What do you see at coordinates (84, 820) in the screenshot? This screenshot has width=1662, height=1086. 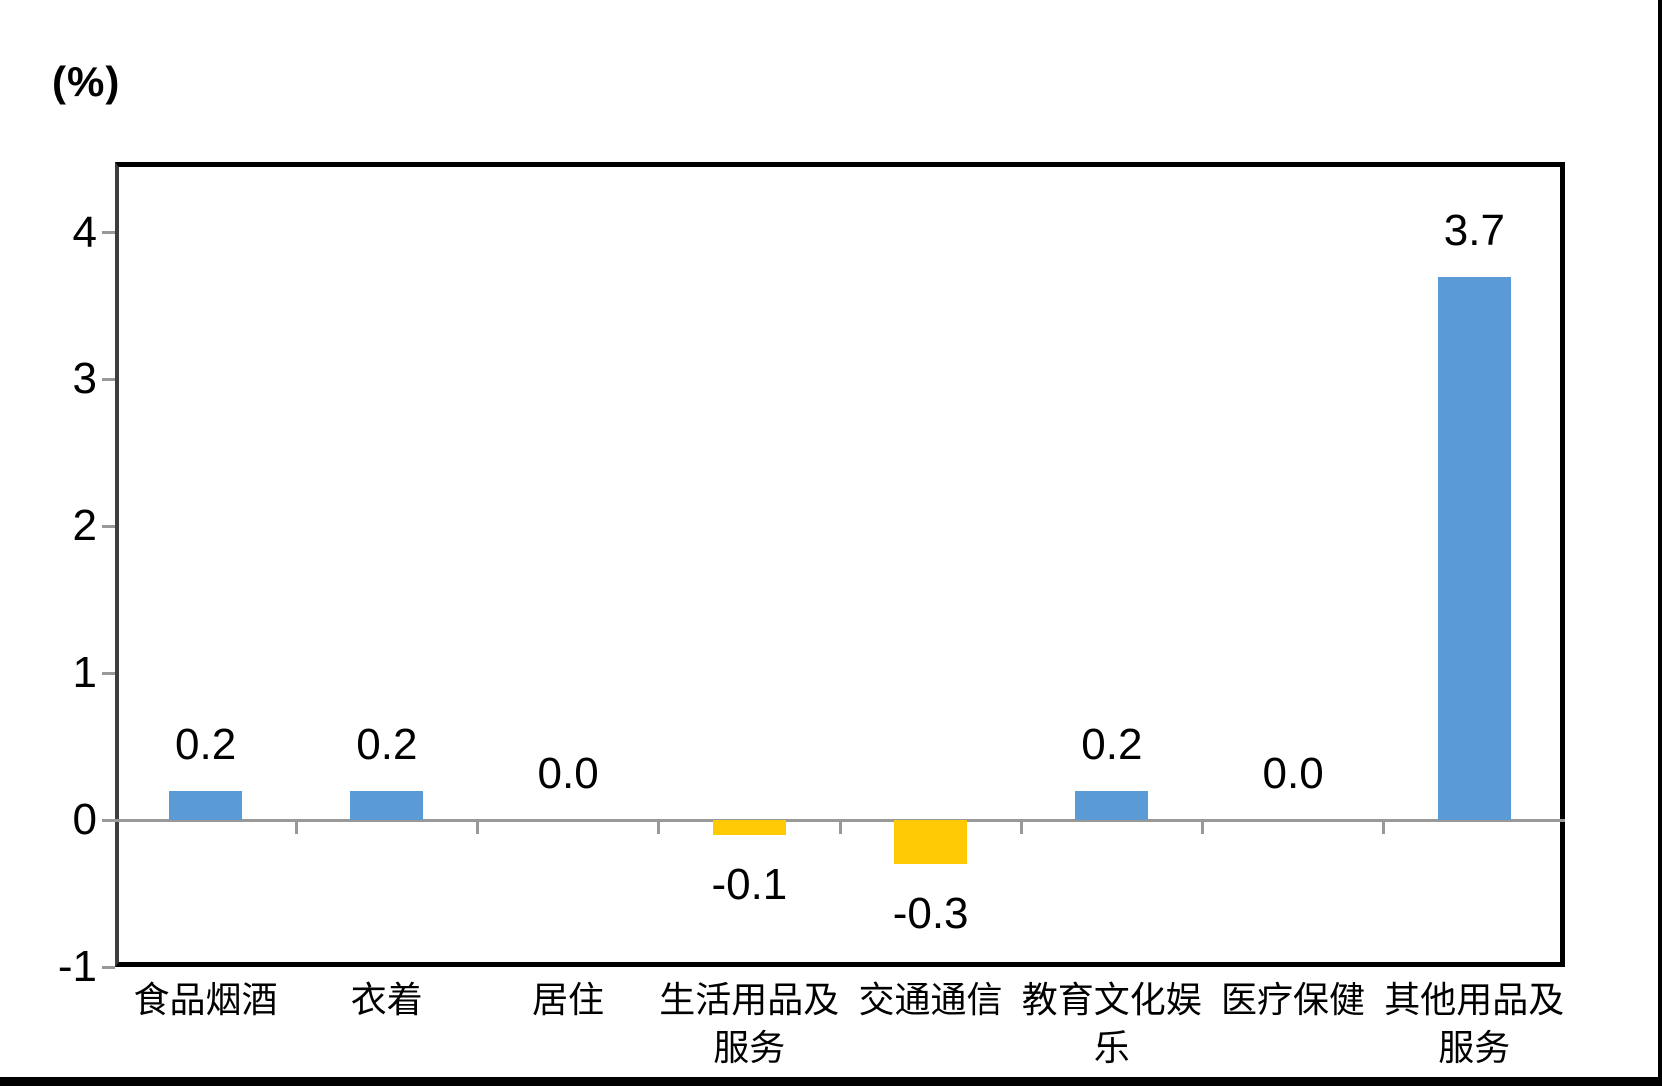 I see `y-tick-label: 0` at bounding box center [84, 820].